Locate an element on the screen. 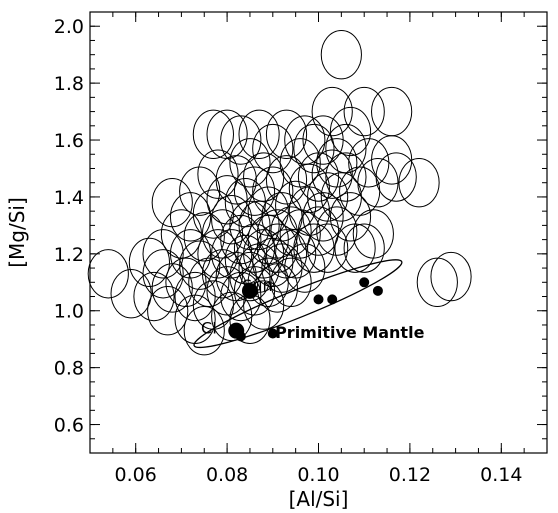 This screenshot has width=558, height=513. annotation-sun: Sun is located at coordinates (257, 285).